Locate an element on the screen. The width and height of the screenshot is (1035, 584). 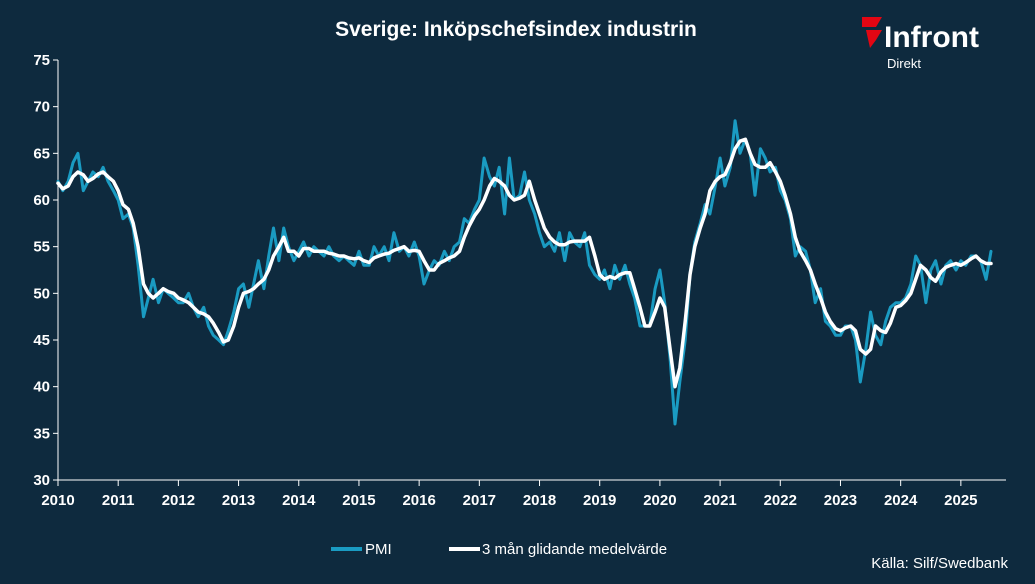
y-tick-label: 40 is located at coordinates (41, 387).